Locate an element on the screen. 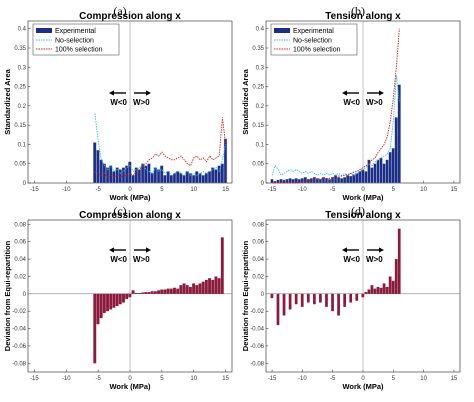  x-tick-label: -5 is located at coordinates (98, 190).